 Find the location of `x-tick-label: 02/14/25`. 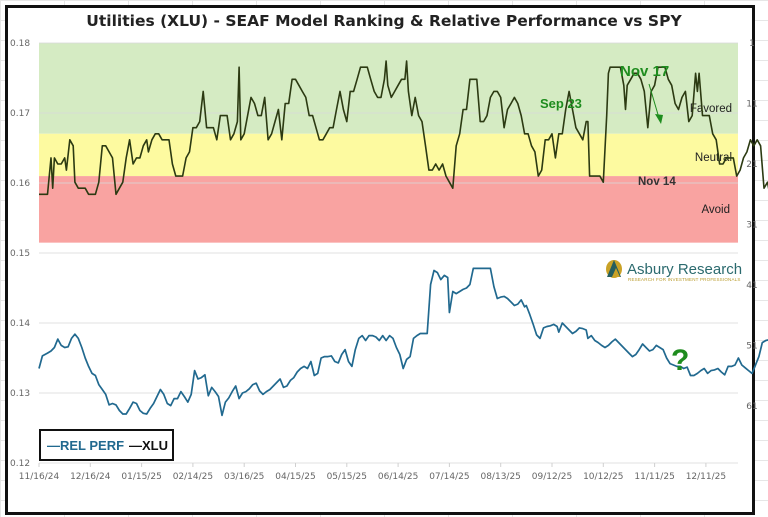

x-tick-label: 02/14/25 is located at coordinates (193, 477).